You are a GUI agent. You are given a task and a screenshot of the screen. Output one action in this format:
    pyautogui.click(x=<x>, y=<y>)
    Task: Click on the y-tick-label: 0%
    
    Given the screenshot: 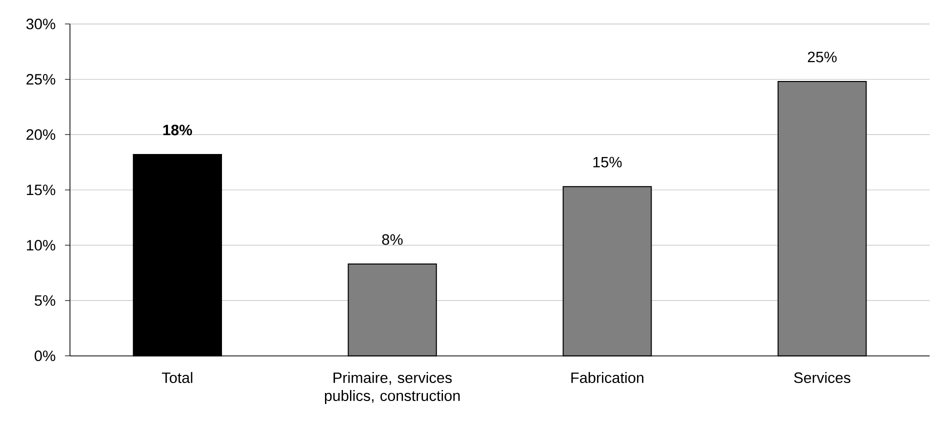 What is the action you would take?
    pyautogui.click(x=45, y=356)
    